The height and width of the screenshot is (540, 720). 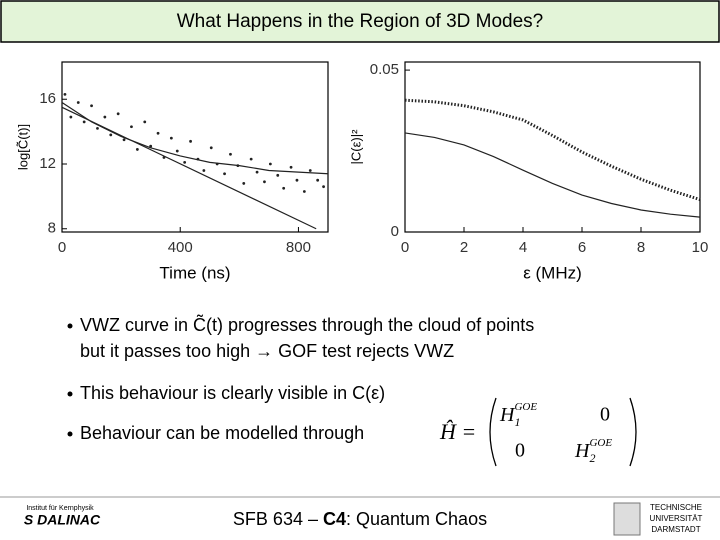 I want to click on slide-title: What Happens in the Region of 3D Modes?, so click(x=360, y=21).